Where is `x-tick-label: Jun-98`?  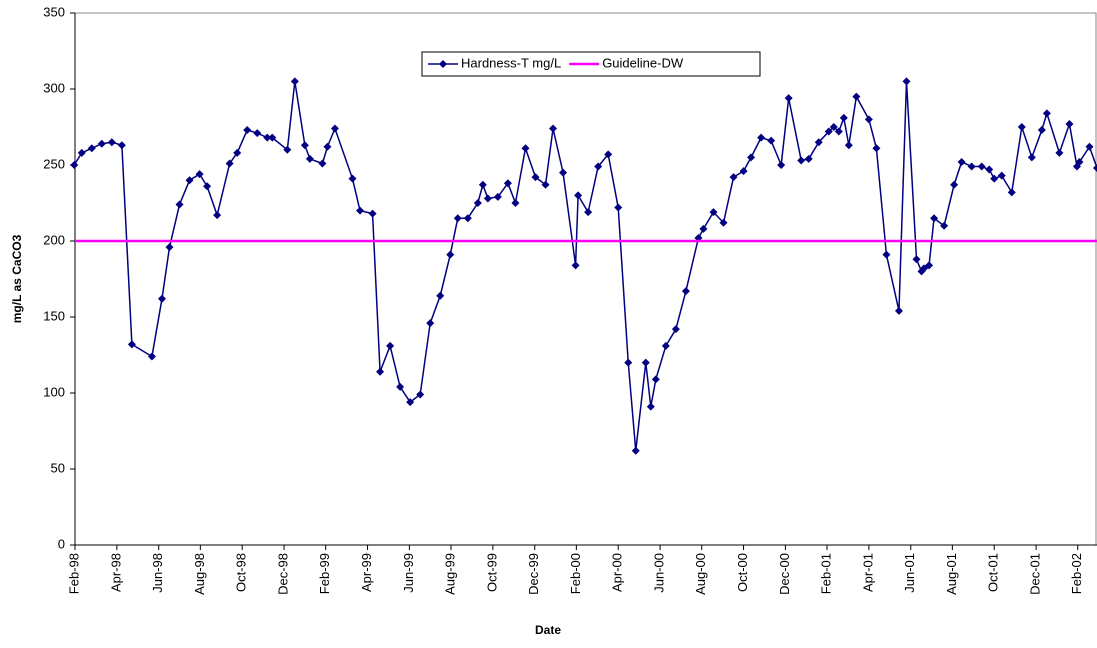 x-tick-label: Jun-98 is located at coordinates (157, 573).